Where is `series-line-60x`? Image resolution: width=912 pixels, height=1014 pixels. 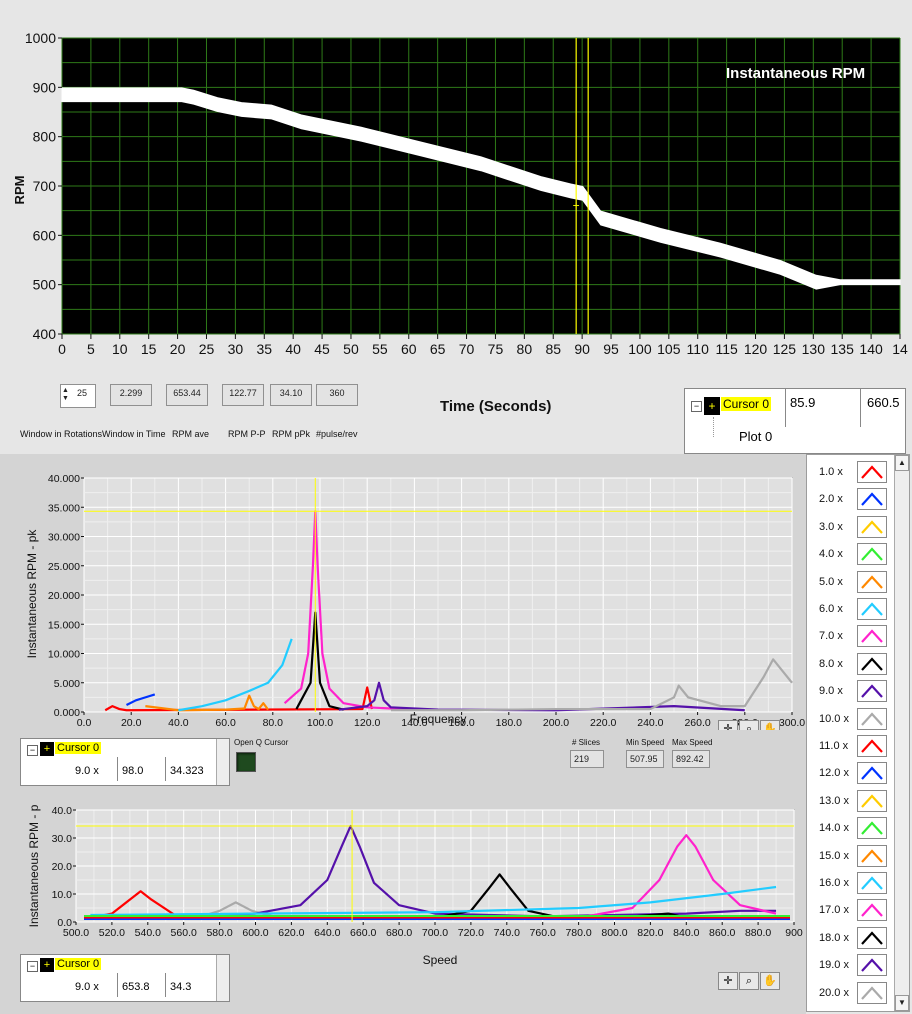
series-line-60x is located at coordinates (235, 675).